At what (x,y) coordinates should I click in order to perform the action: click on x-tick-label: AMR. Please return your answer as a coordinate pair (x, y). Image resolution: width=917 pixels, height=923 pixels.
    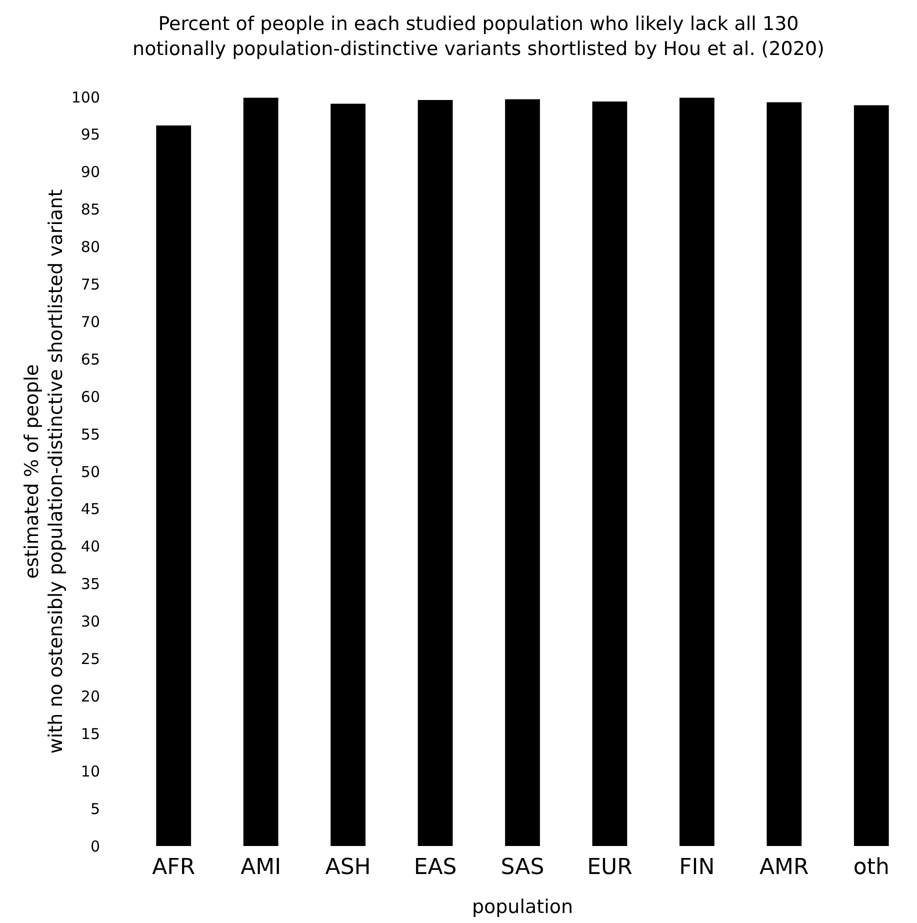
    Looking at the image, I should click on (784, 867).